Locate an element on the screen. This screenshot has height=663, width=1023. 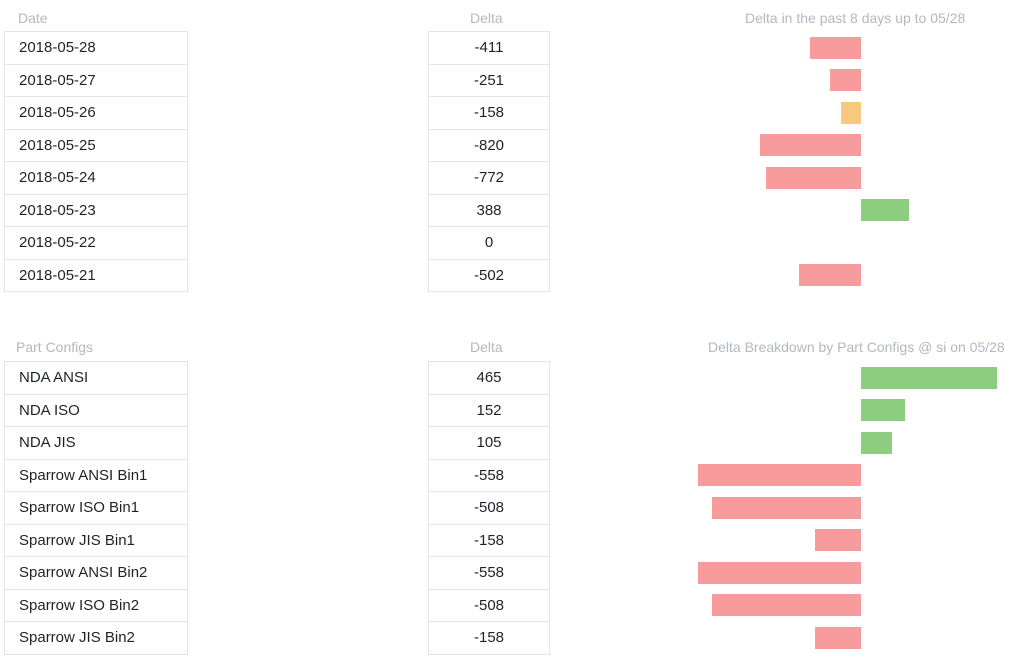
row-label: NDA ANSI is located at coordinates (96, 378).